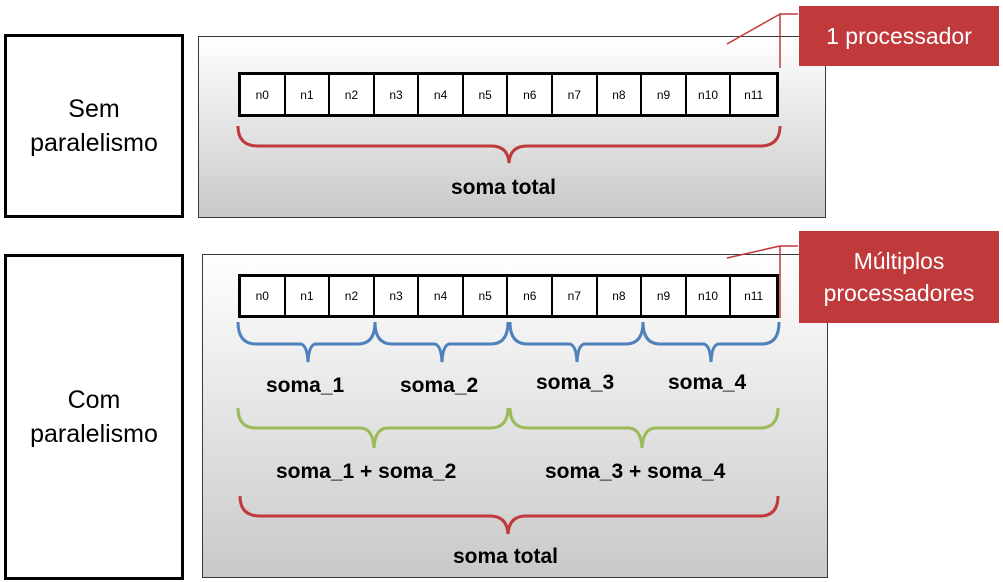  Describe the element at coordinates (504, 187) in the screenshot. I see `soma-total-sequential: soma total` at that location.